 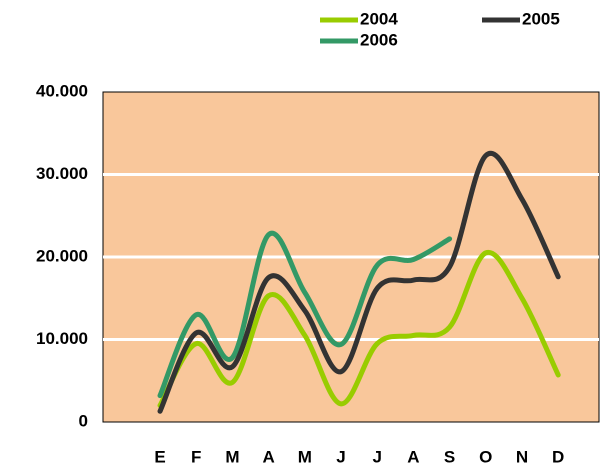 What do you see at coordinates (62, 173) in the screenshot?
I see `y-tick-label: 30.000` at bounding box center [62, 173].